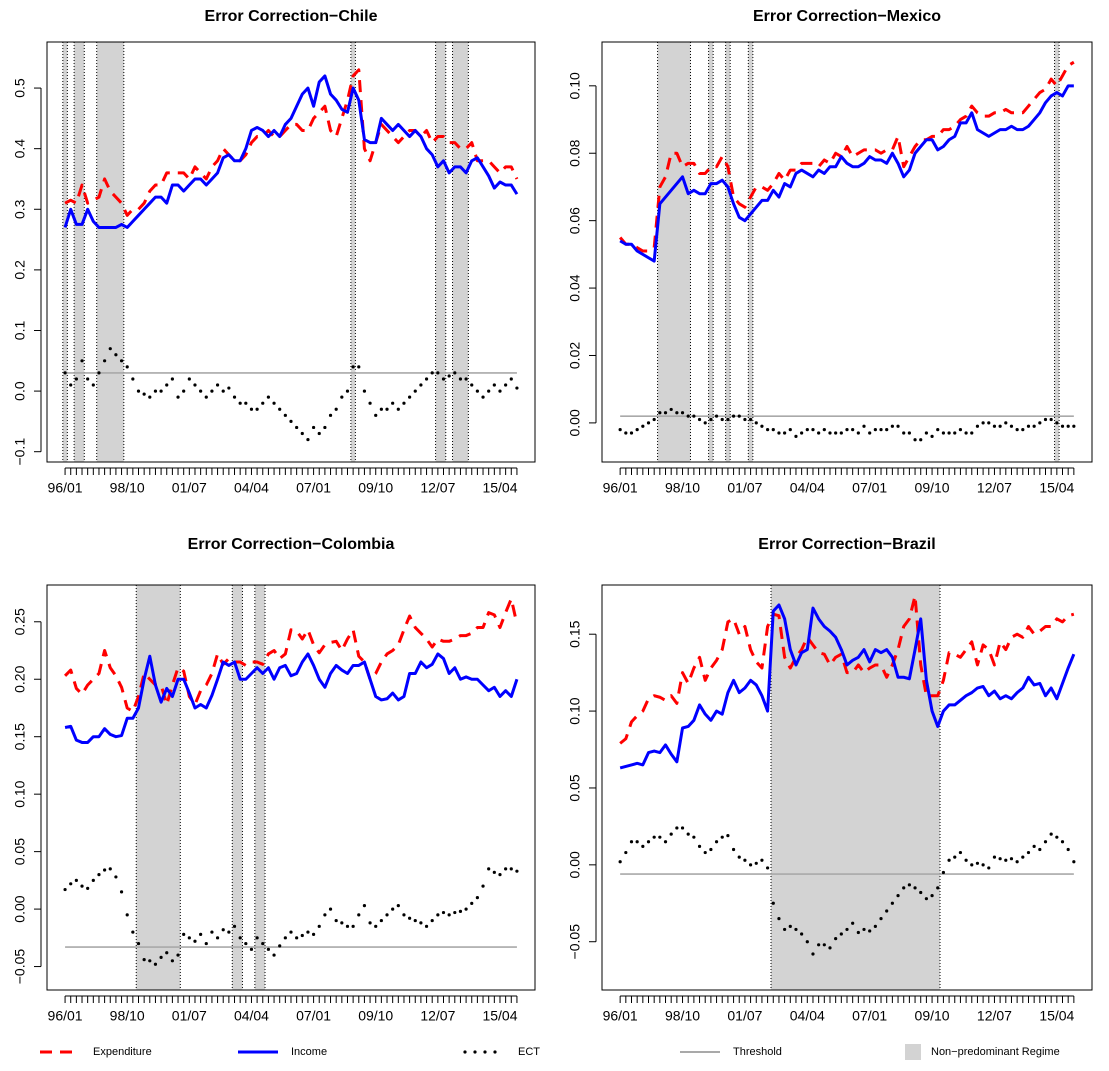 Image resolution: width=1109 pixels, height=1071 pixels. What do you see at coordinates (847, 16) in the screenshot?
I see `chart-title: Error Correction−Mexico` at bounding box center [847, 16].